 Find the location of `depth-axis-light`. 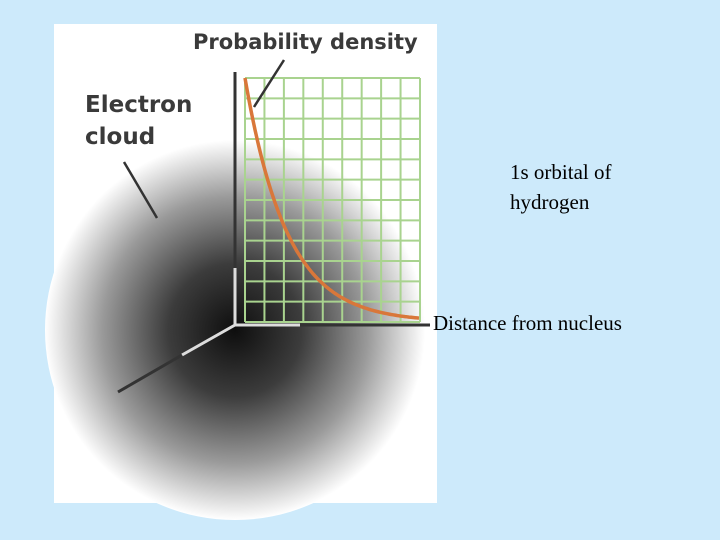

depth-axis-light is located at coordinates (208, 340).